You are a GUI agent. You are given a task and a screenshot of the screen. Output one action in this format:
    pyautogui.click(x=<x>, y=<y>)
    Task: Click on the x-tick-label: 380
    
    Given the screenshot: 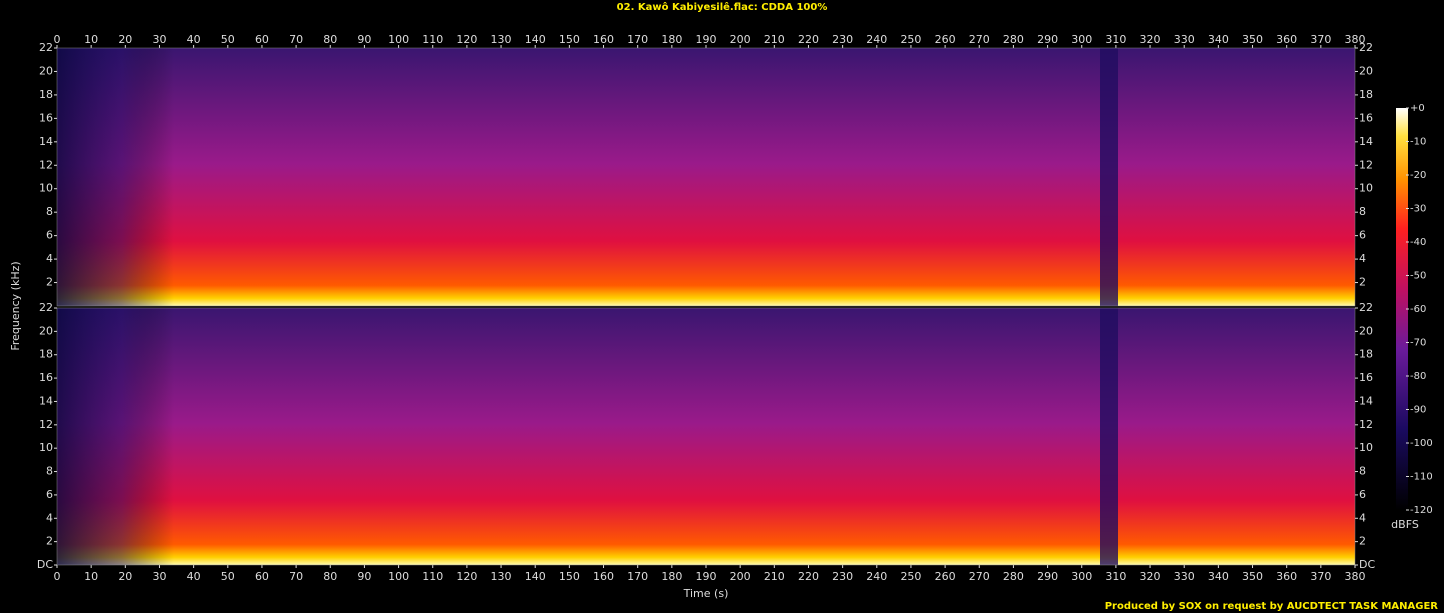 What is the action you would take?
    pyautogui.click(x=1355, y=576)
    